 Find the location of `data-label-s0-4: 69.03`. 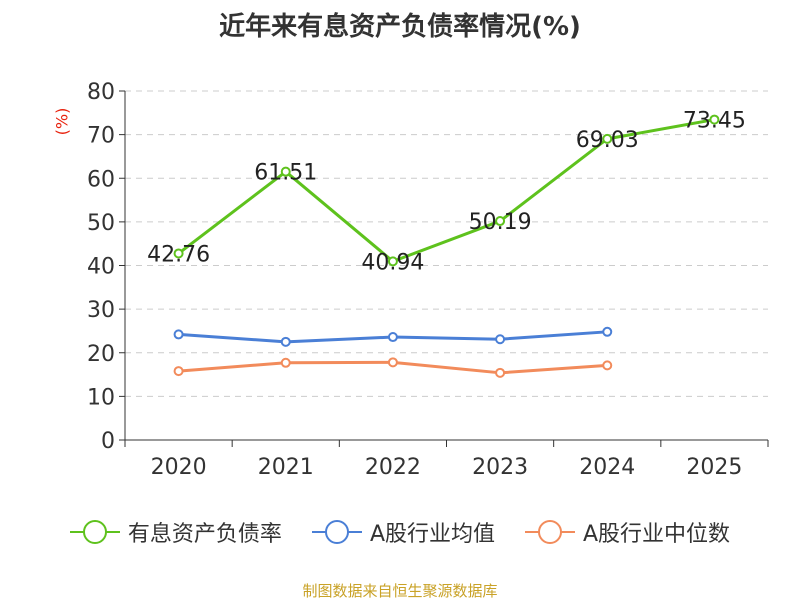

data-label-s0-4: 69.03 is located at coordinates (607, 140).